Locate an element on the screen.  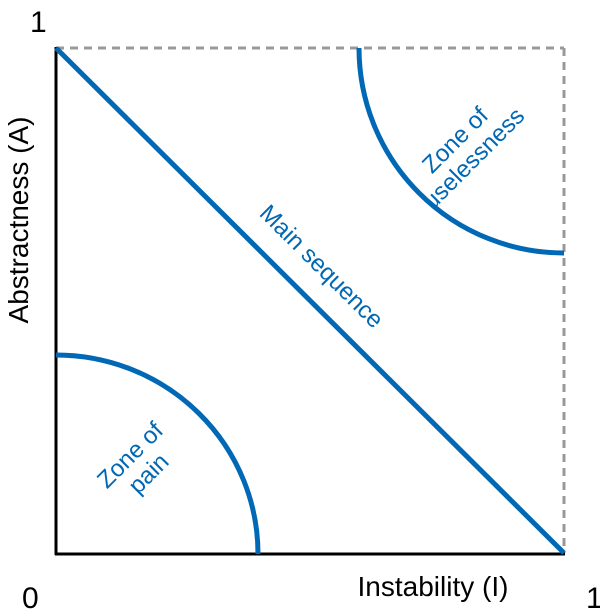
y-axis-label: Abstractness (A) is located at coordinates (18, 220).